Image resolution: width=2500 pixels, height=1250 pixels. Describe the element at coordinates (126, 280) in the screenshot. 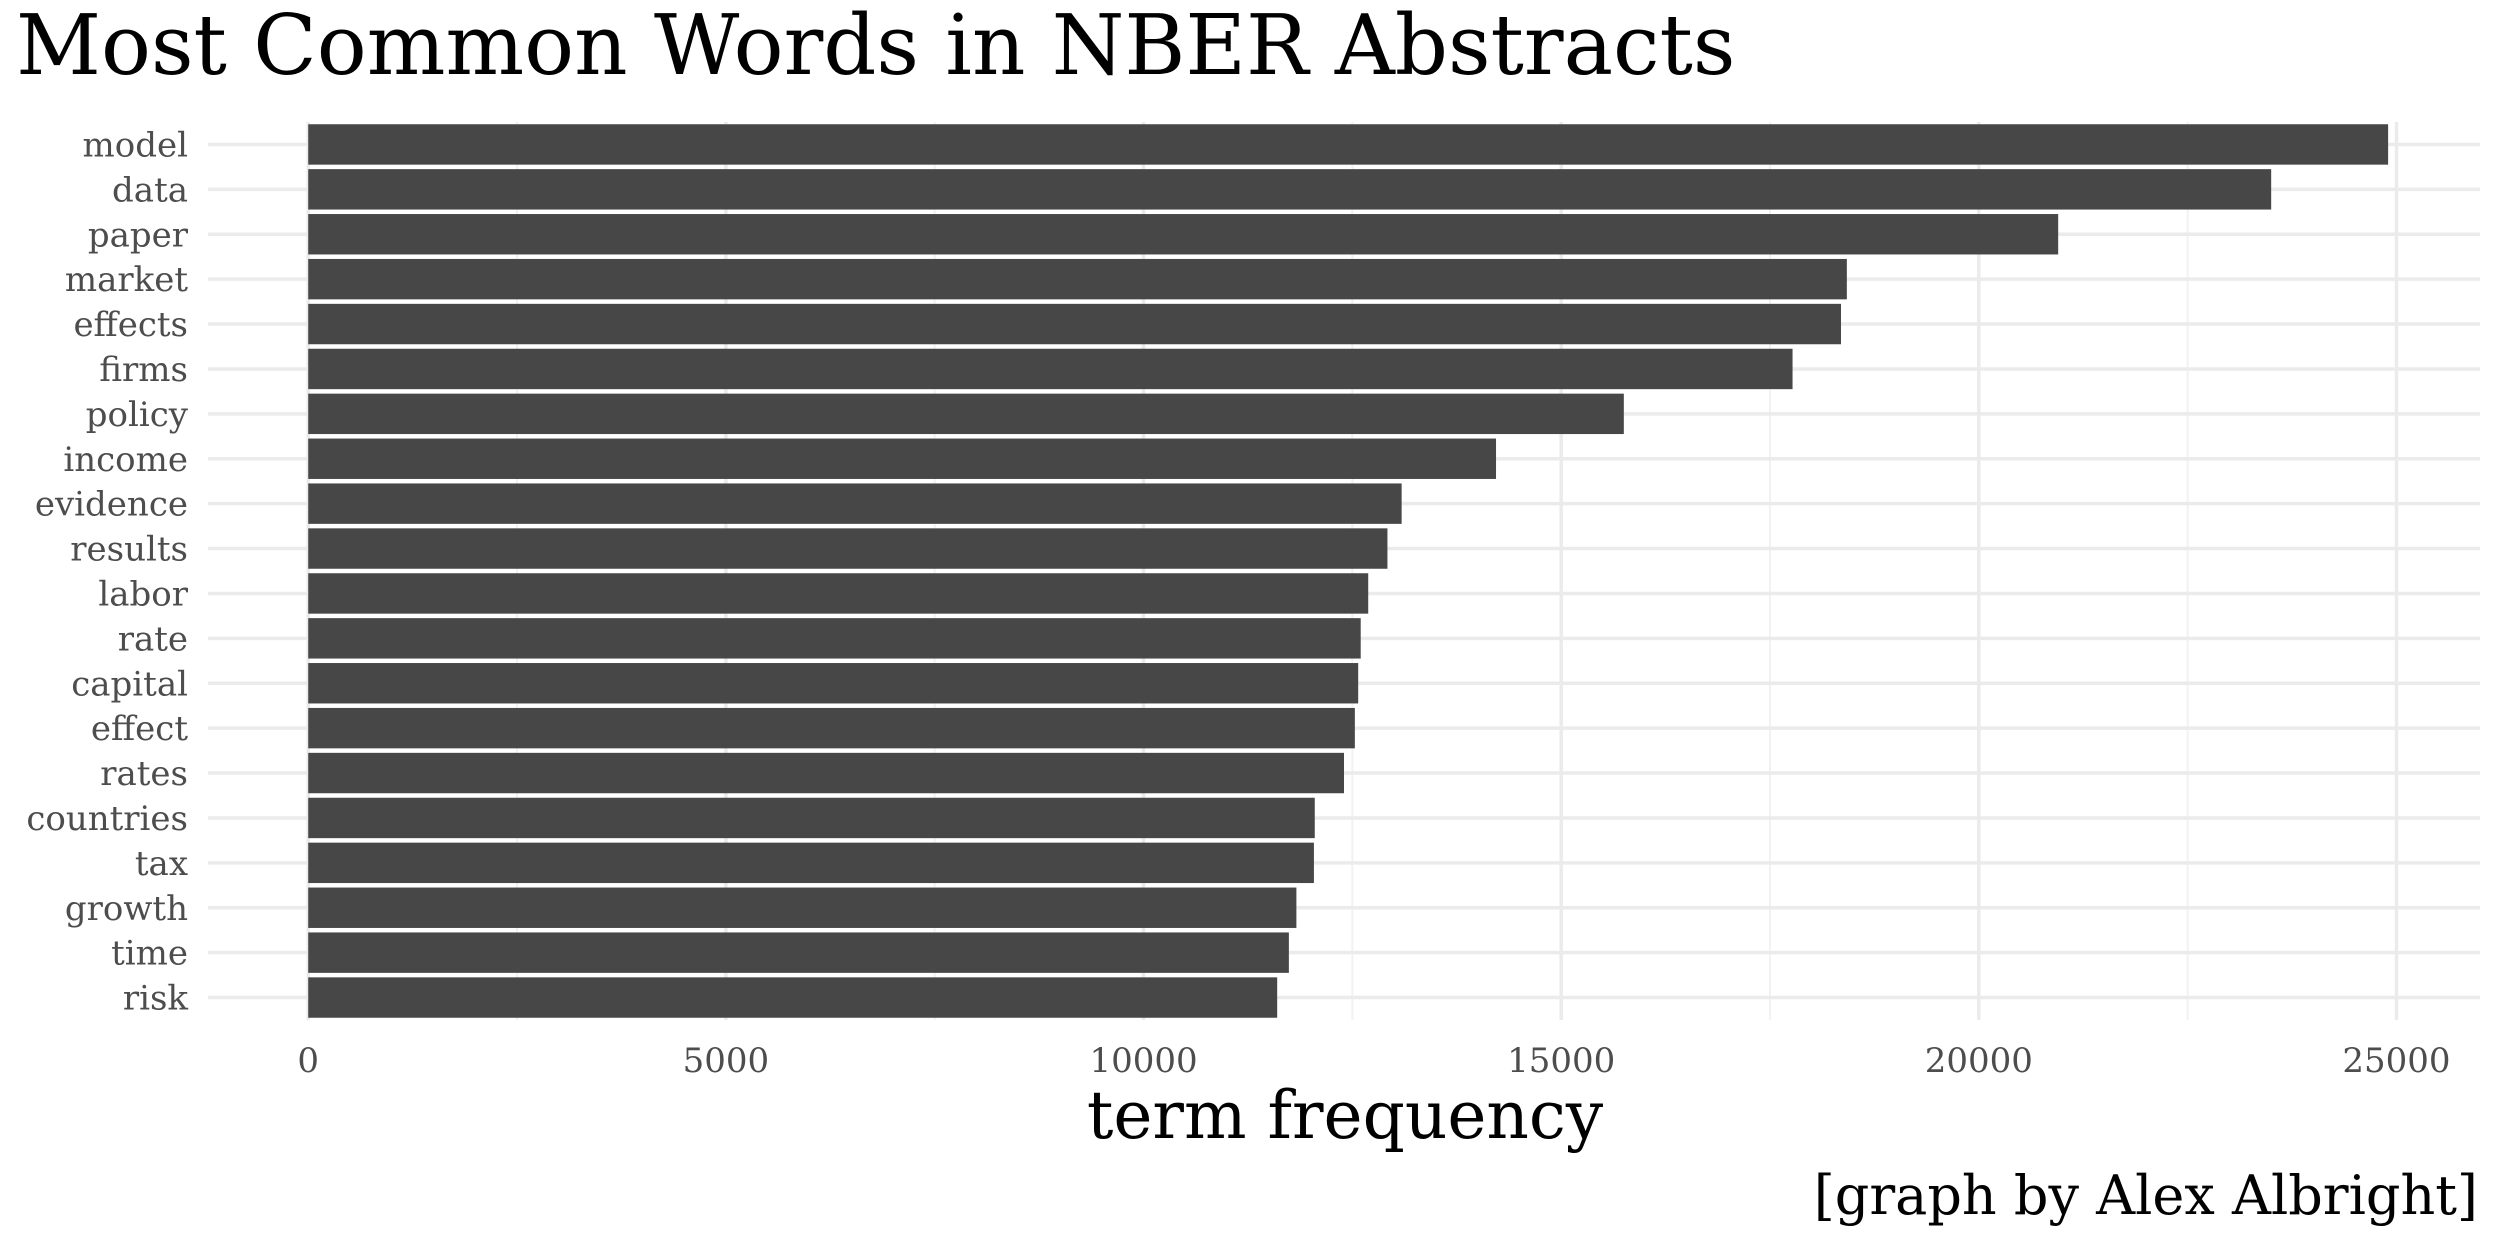

I see `y-tick-label: market` at that location.